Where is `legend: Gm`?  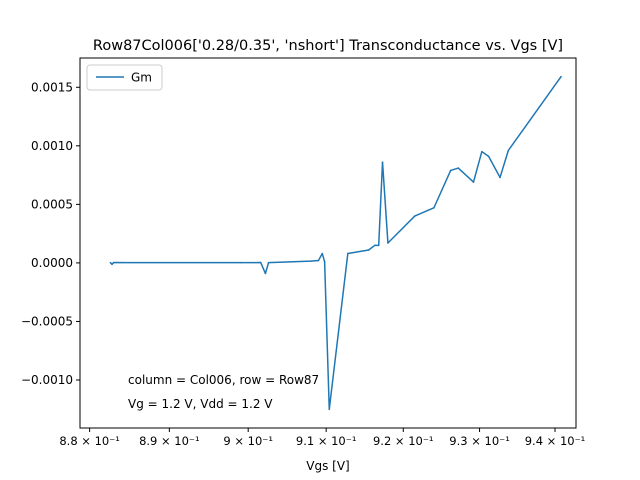 legend: Gm is located at coordinates (124, 77).